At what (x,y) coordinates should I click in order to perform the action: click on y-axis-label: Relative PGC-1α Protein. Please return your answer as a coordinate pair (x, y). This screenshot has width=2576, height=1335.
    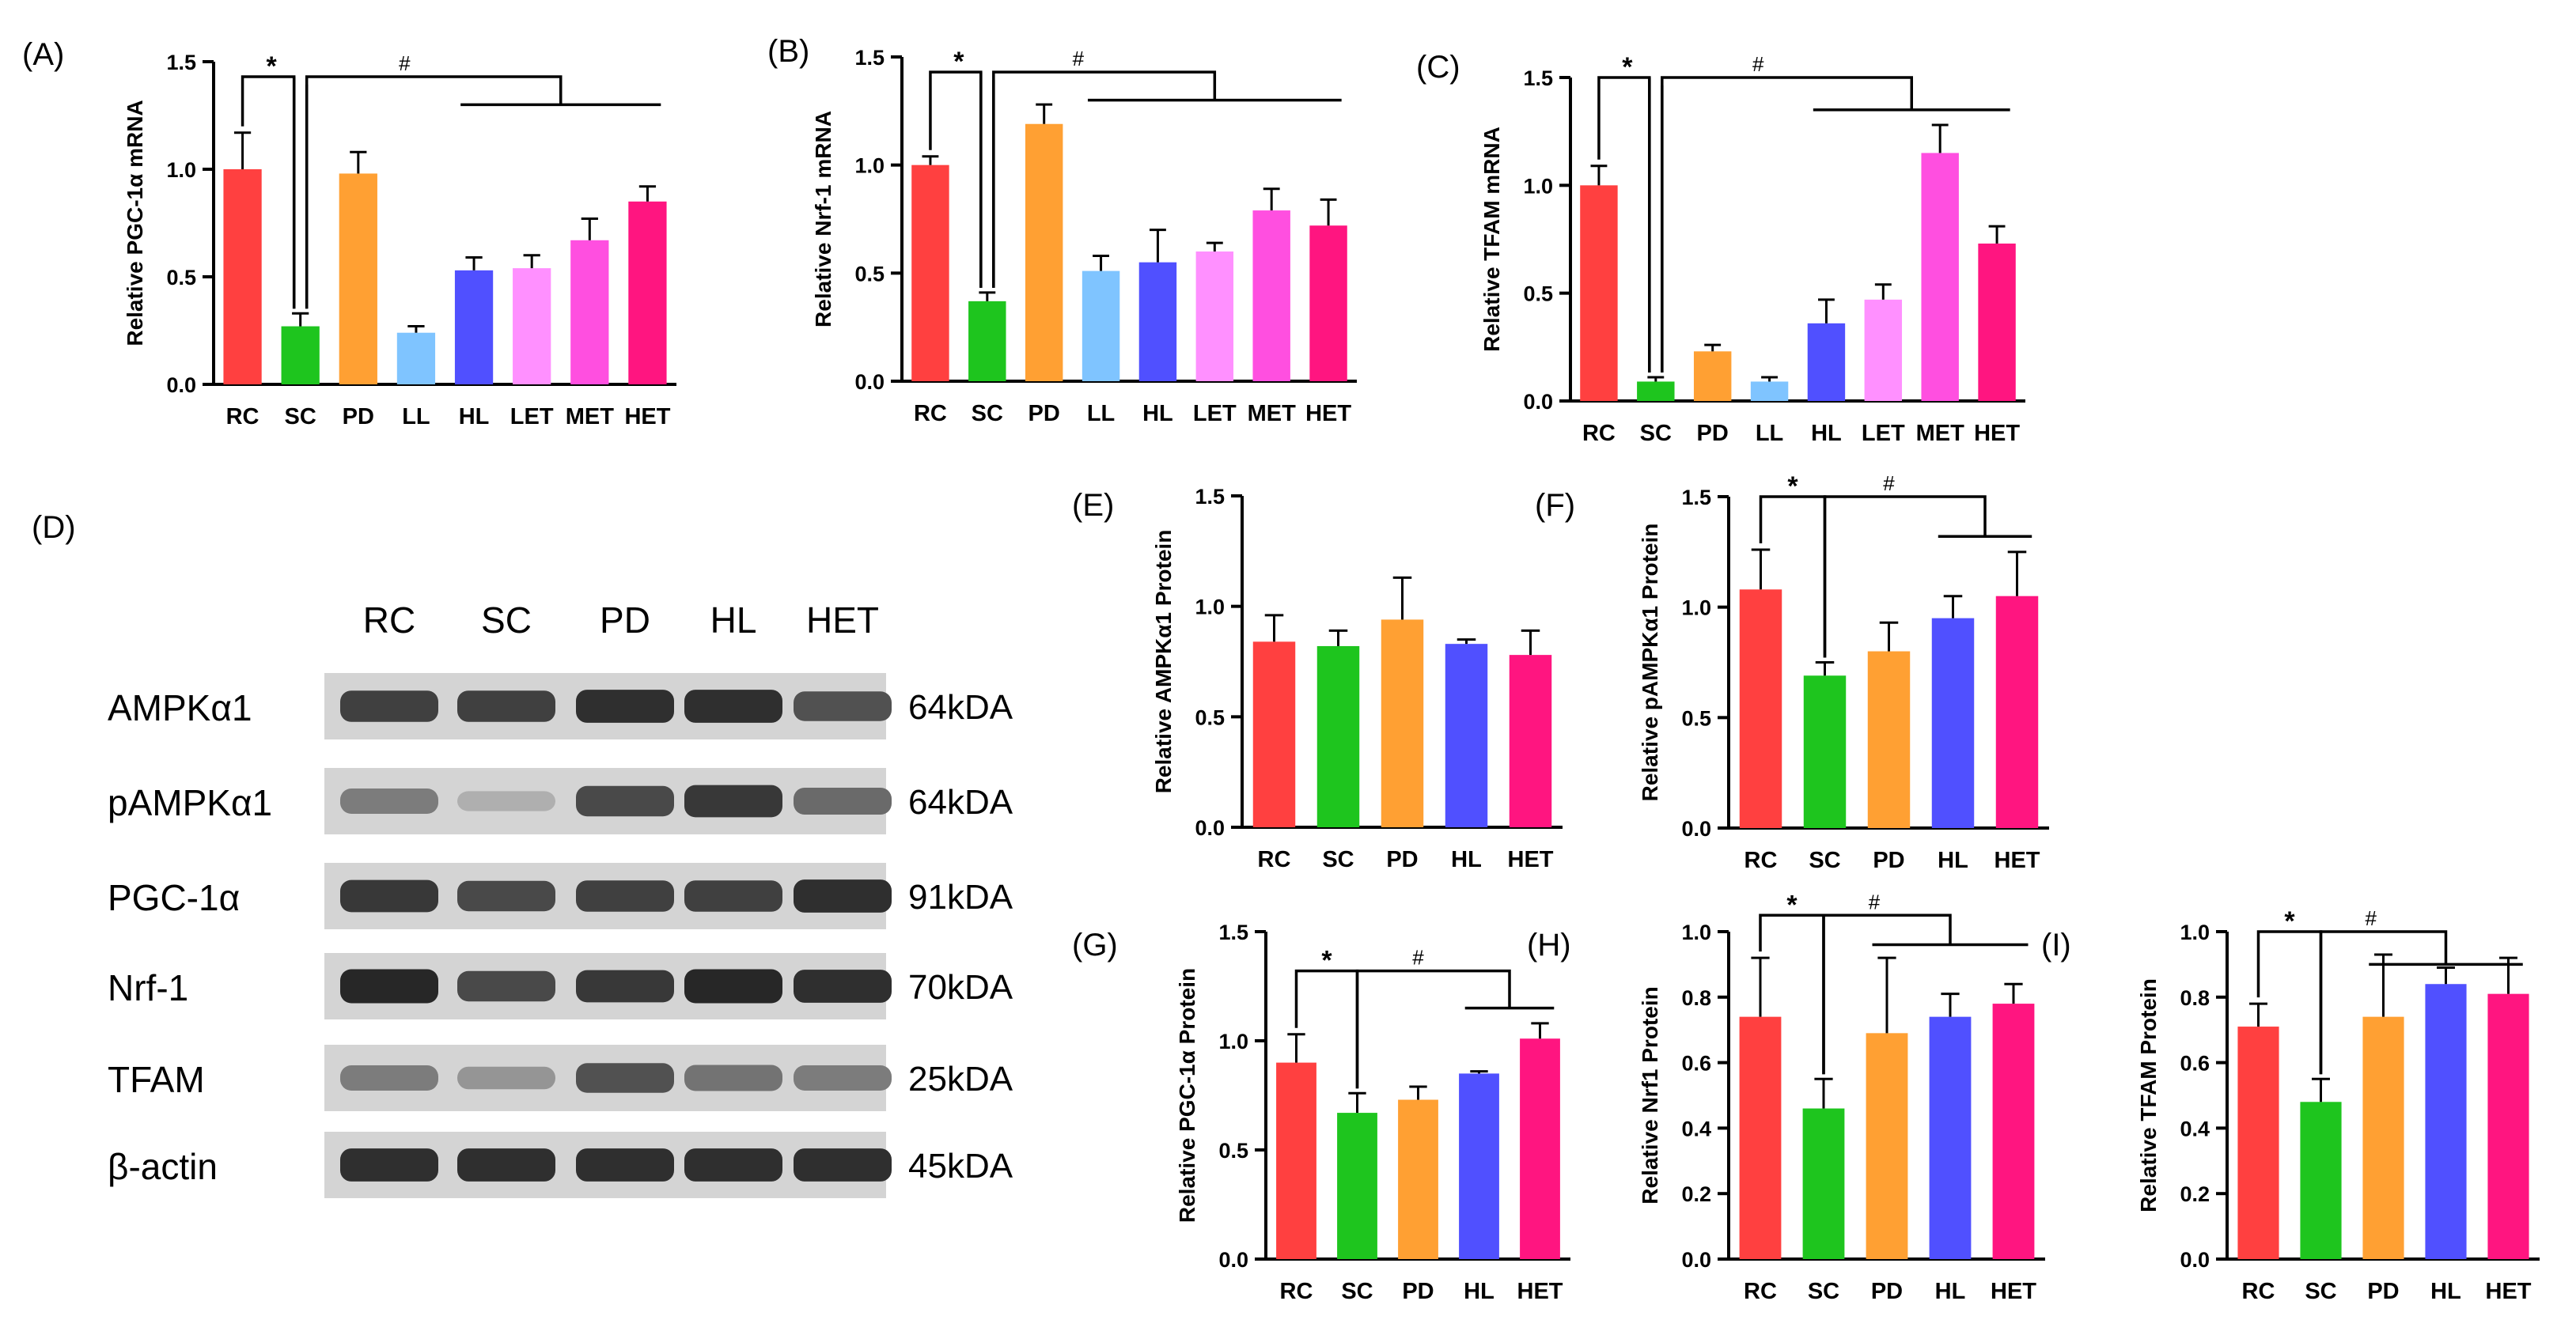
    Looking at the image, I should click on (1187, 1096).